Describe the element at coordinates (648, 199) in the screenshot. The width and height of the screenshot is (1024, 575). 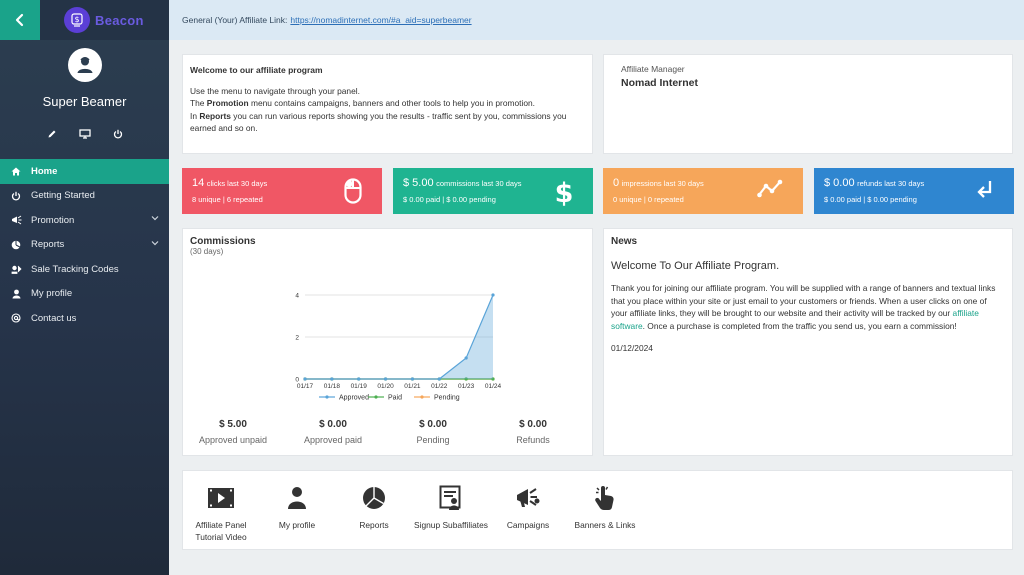
I see `impressions-sub: 0 unique | 0 repeated` at that location.